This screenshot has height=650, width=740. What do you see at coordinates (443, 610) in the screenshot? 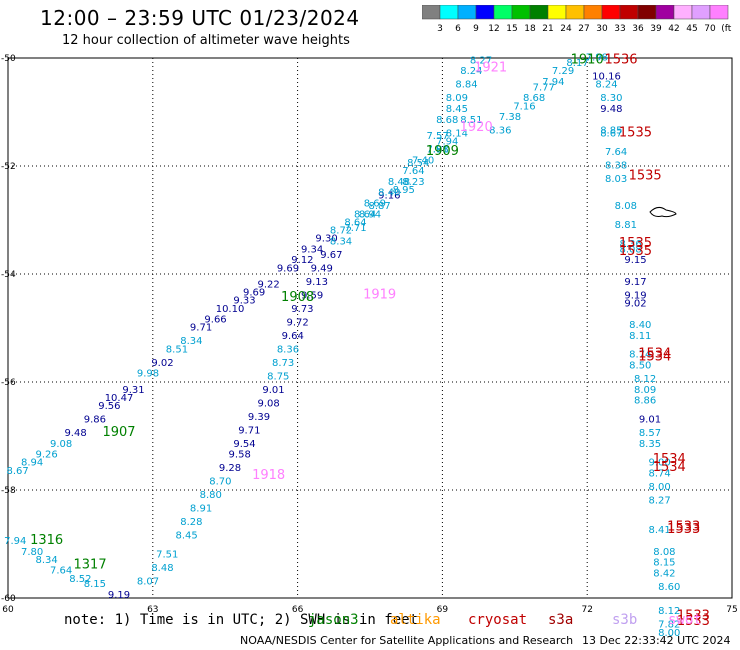
I see `x-tick-label: 69` at bounding box center [443, 610].